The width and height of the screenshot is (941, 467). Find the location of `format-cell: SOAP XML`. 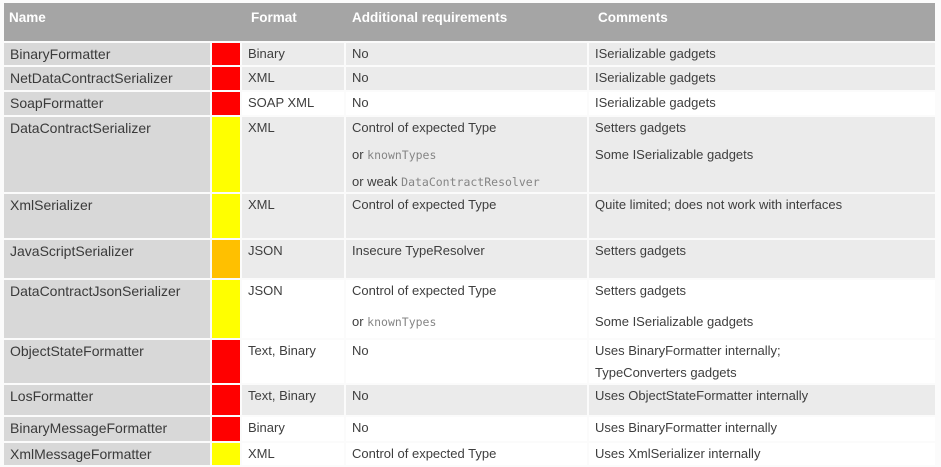

format-cell: SOAP XML is located at coordinates (293, 103).